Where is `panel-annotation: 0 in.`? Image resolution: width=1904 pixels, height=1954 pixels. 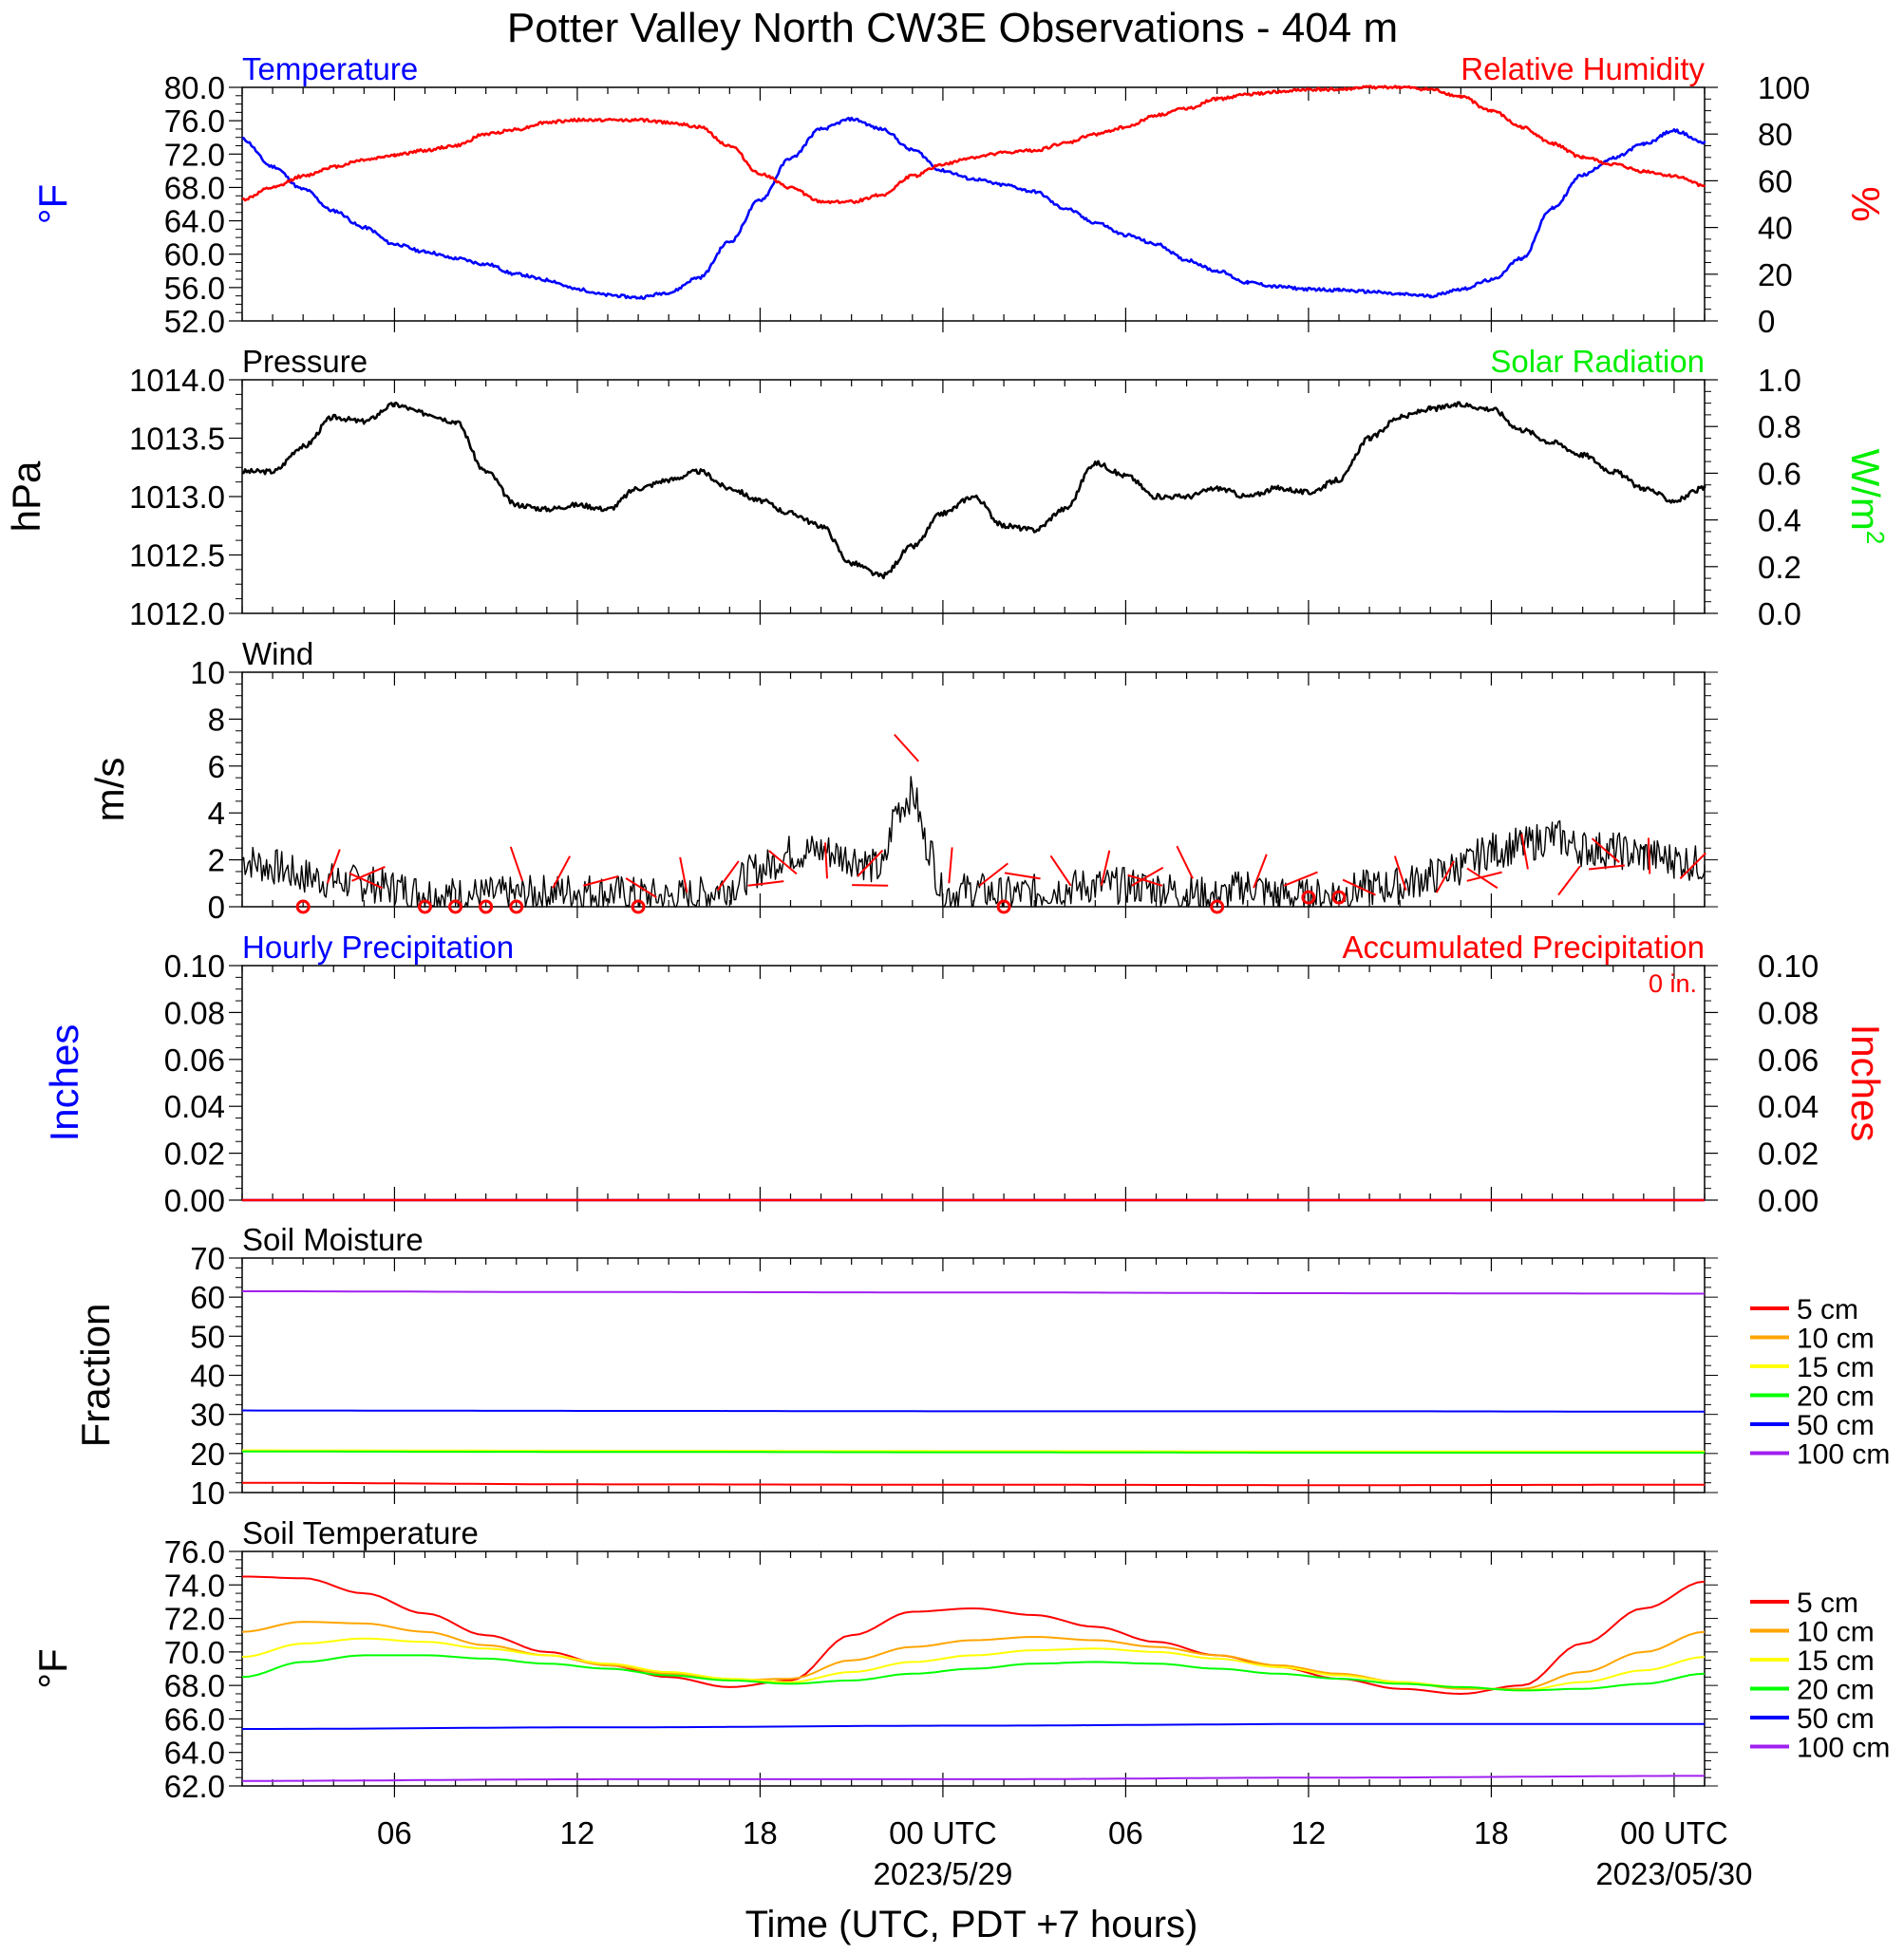
panel-annotation: 0 in. is located at coordinates (1673, 983).